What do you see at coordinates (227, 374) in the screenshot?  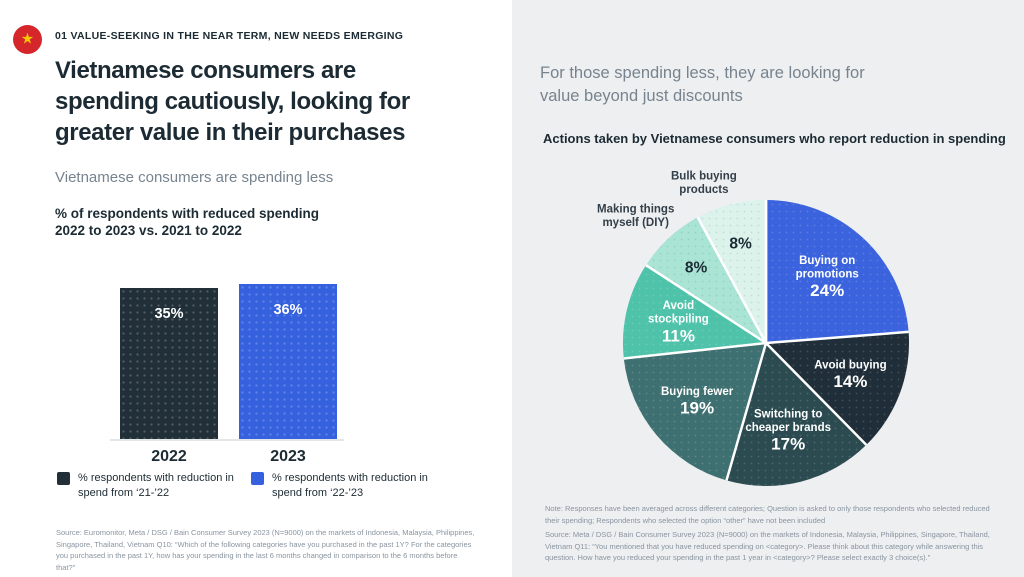 I see `bar-chart: 35% 2022 36% 2023` at bounding box center [227, 374].